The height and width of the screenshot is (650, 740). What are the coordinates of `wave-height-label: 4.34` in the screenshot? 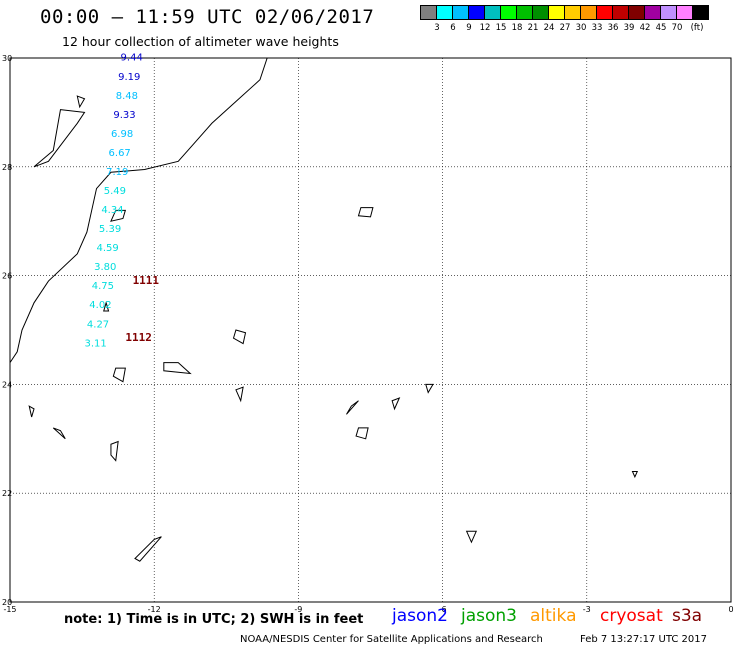 It's located at (112, 210).